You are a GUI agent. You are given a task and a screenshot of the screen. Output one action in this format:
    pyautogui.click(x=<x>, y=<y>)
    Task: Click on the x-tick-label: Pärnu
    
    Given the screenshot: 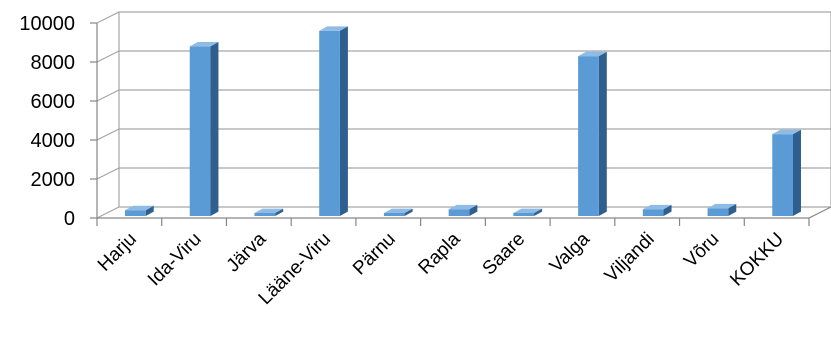 What is the action you would take?
    pyautogui.click(x=374, y=254)
    